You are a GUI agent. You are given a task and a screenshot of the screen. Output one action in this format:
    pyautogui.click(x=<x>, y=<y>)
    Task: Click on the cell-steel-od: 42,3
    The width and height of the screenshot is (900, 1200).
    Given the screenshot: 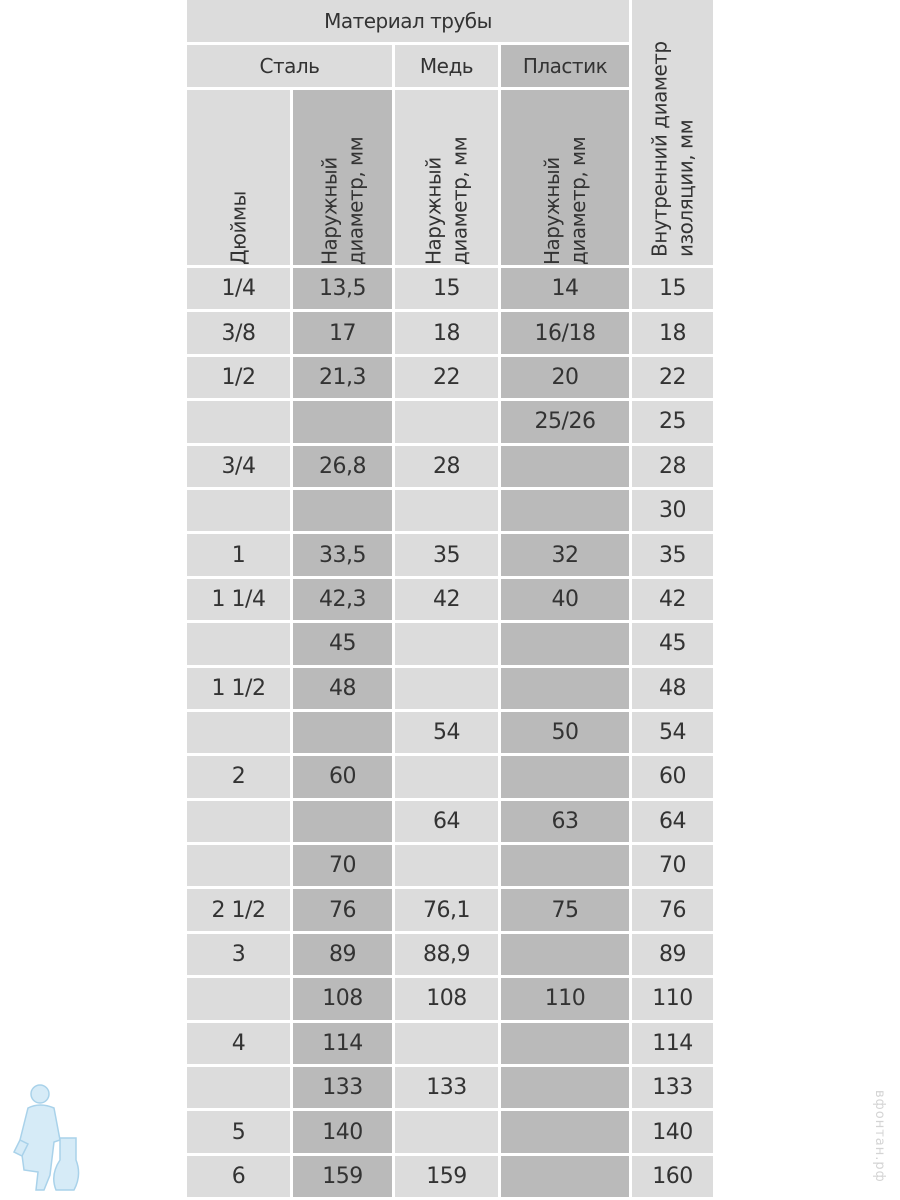 What is the action you would take?
    pyautogui.click(x=342, y=599)
    